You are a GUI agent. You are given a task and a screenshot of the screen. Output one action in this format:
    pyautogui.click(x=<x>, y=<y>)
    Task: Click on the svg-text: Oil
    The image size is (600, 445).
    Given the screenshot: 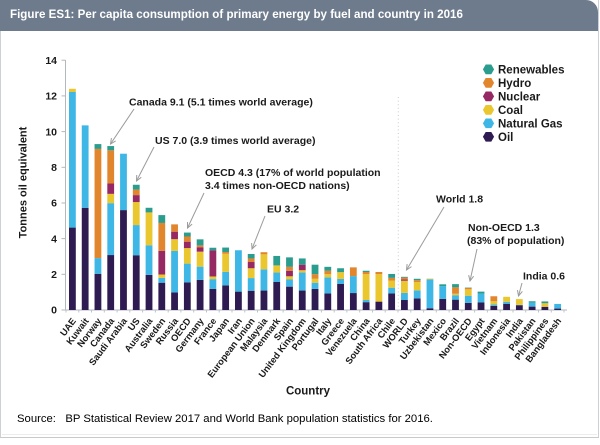 What is the action you would take?
    pyautogui.click(x=505, y=138)
    